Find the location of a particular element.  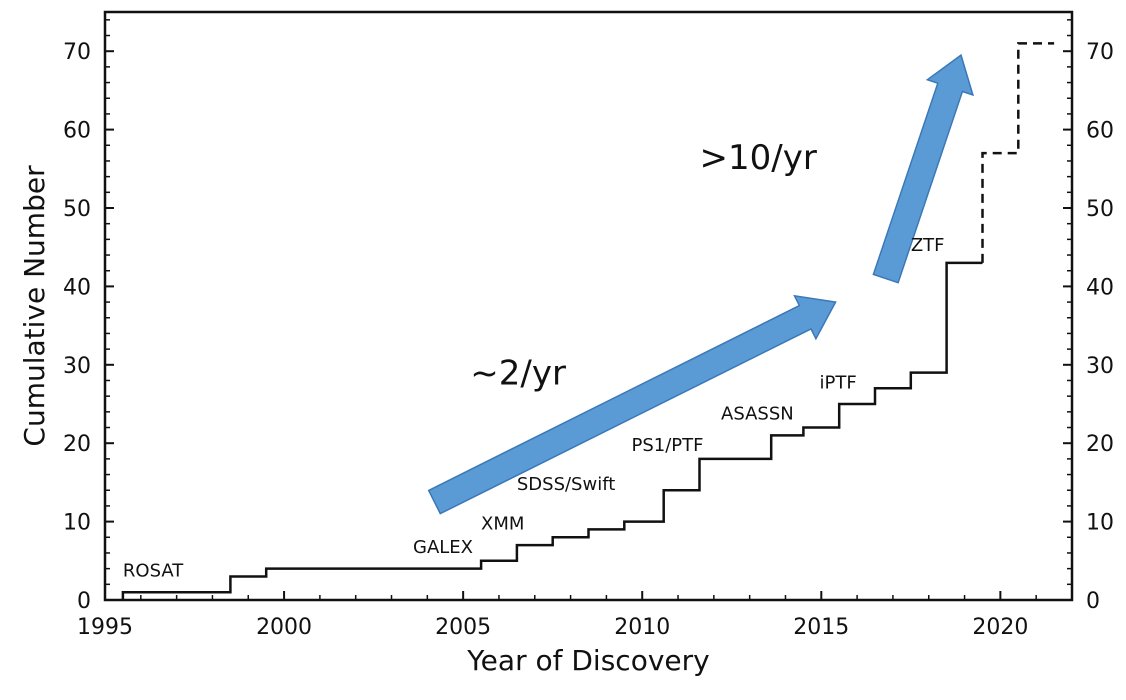

x-tick-label: 2000 is located at coordinates (284, 627).